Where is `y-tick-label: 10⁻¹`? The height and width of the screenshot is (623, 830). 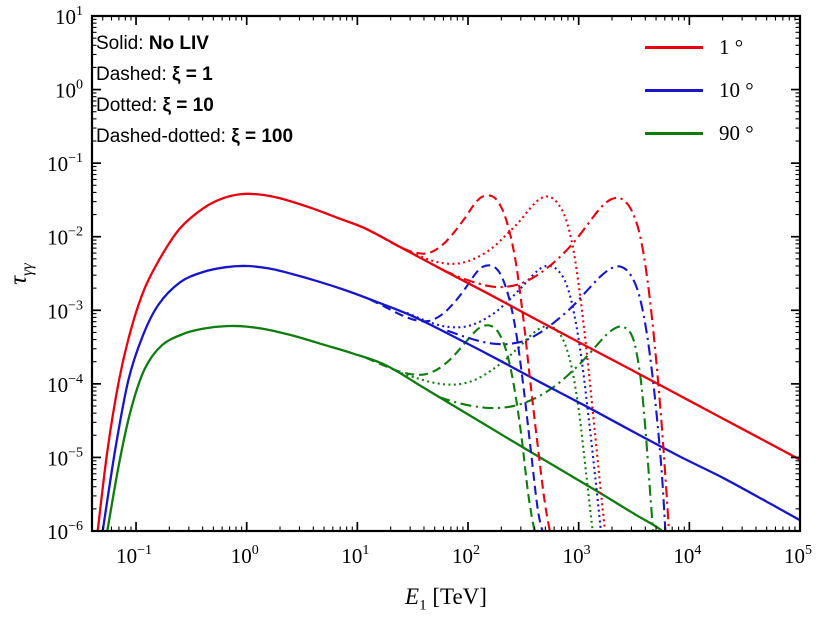 y-tick-label: 10⁻¹ is located at coordinates (65, 163).